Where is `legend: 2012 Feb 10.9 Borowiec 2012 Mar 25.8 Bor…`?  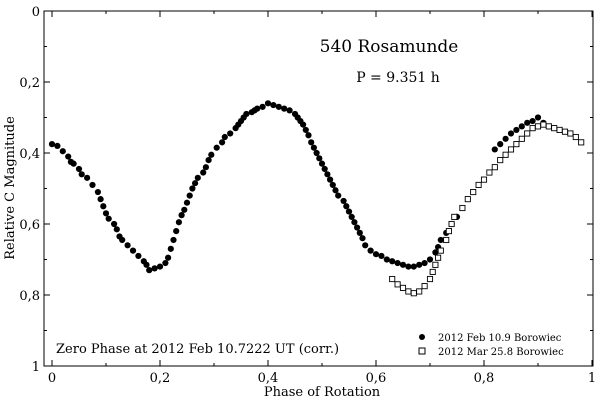 legend: 2012 Feb 10.9 Borowiec 2012 Mar 25.8 Bor… is located at coordinates (491, 345).